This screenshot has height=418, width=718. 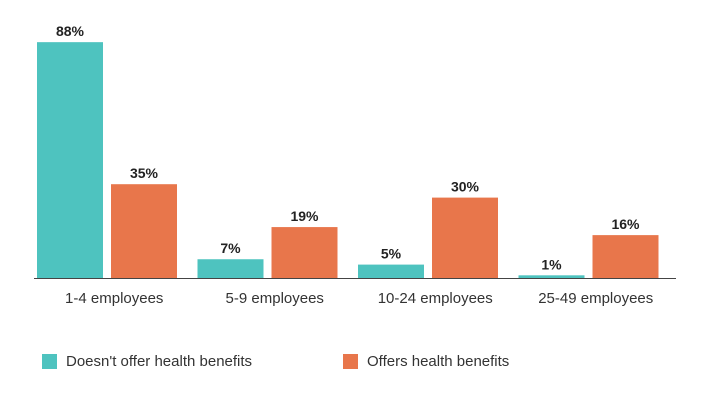 What do you see at coordinates (114, 298) in the screenshot?
I see `x-tick-label-0: 1-4 employees` at bounding box center [114, 298].